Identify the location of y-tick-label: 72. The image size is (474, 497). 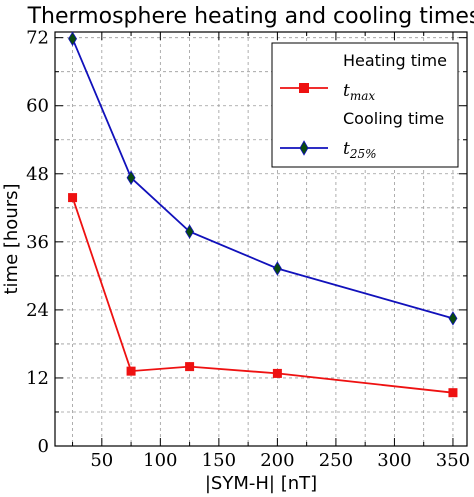
(37, 38).